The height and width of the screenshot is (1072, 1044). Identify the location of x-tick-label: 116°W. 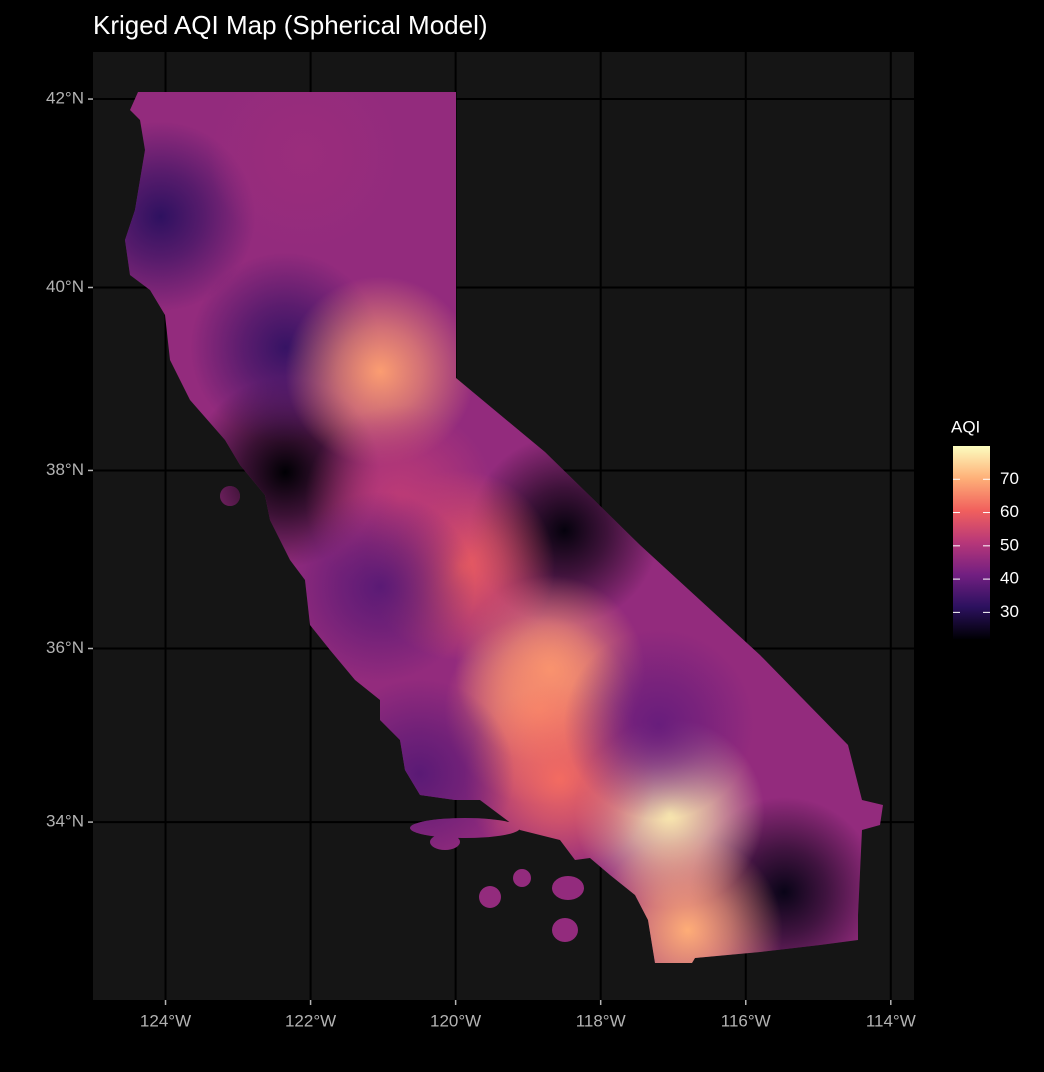
(746, 1020).